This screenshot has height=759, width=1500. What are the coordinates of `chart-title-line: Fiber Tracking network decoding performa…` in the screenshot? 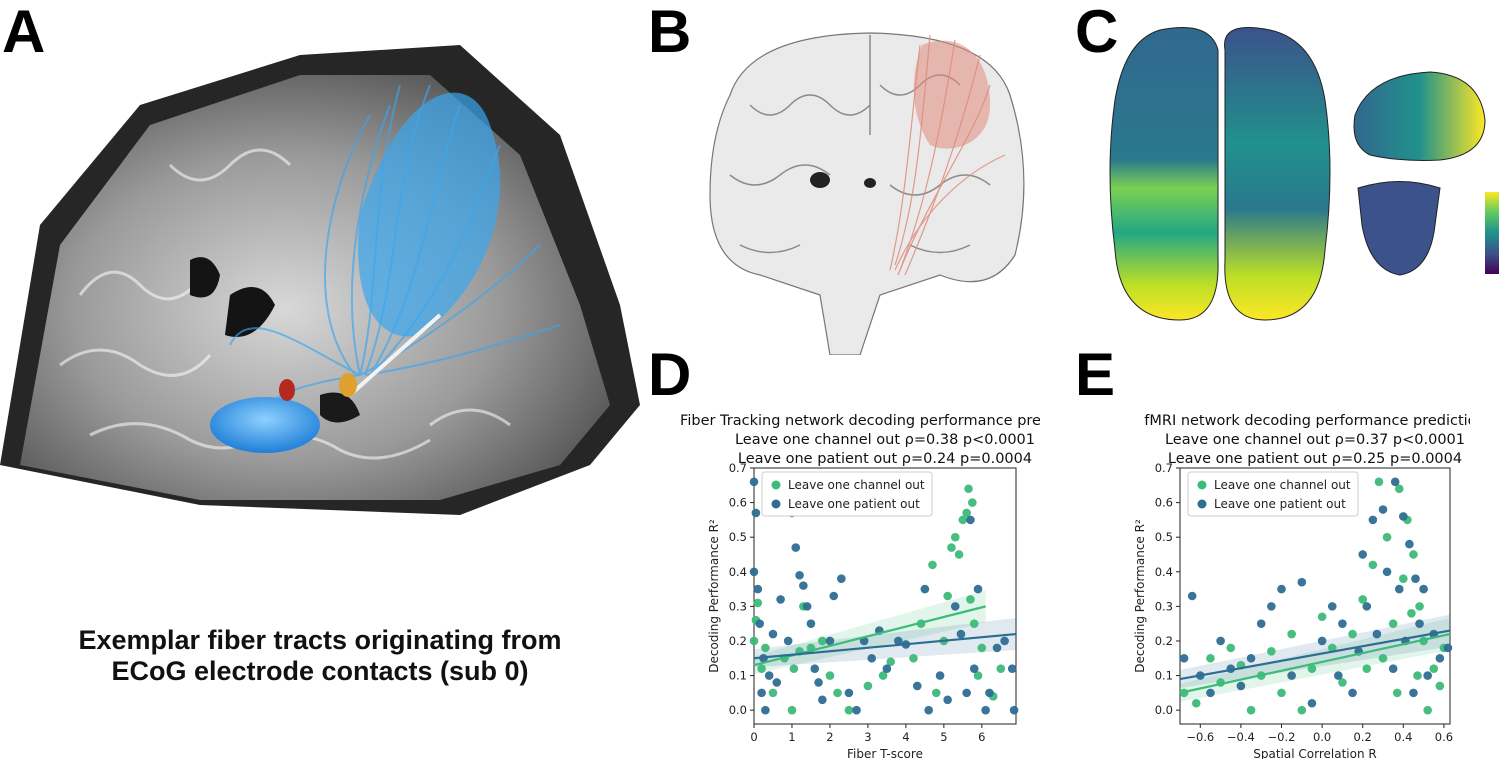 It's located at (860, 421).